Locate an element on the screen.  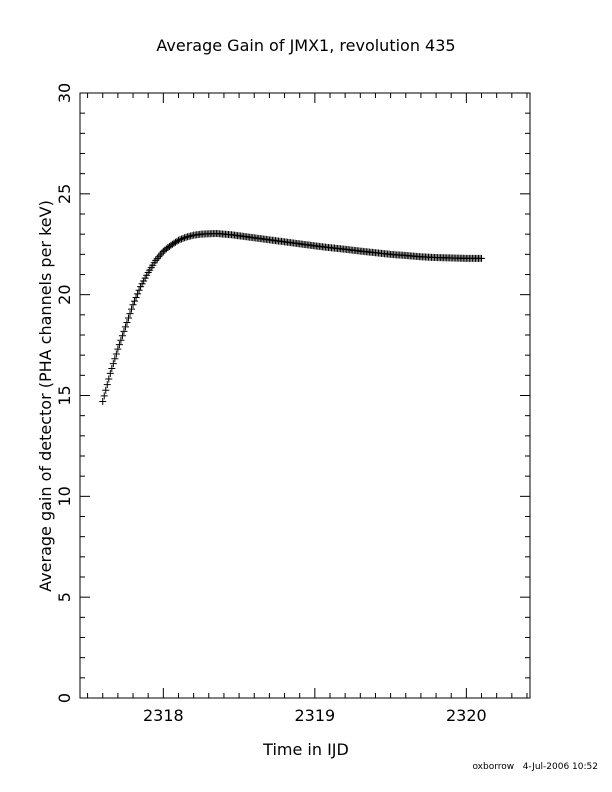
y-tick-label: 30 is located at coordinates (64, 93).